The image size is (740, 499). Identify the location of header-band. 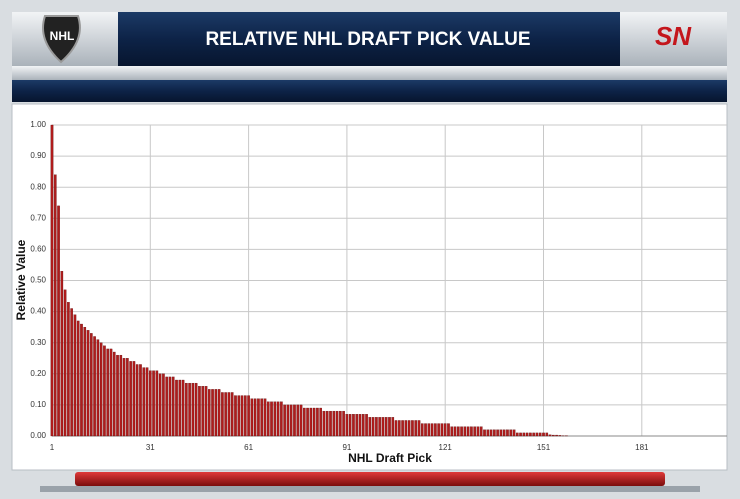
(369, 39).